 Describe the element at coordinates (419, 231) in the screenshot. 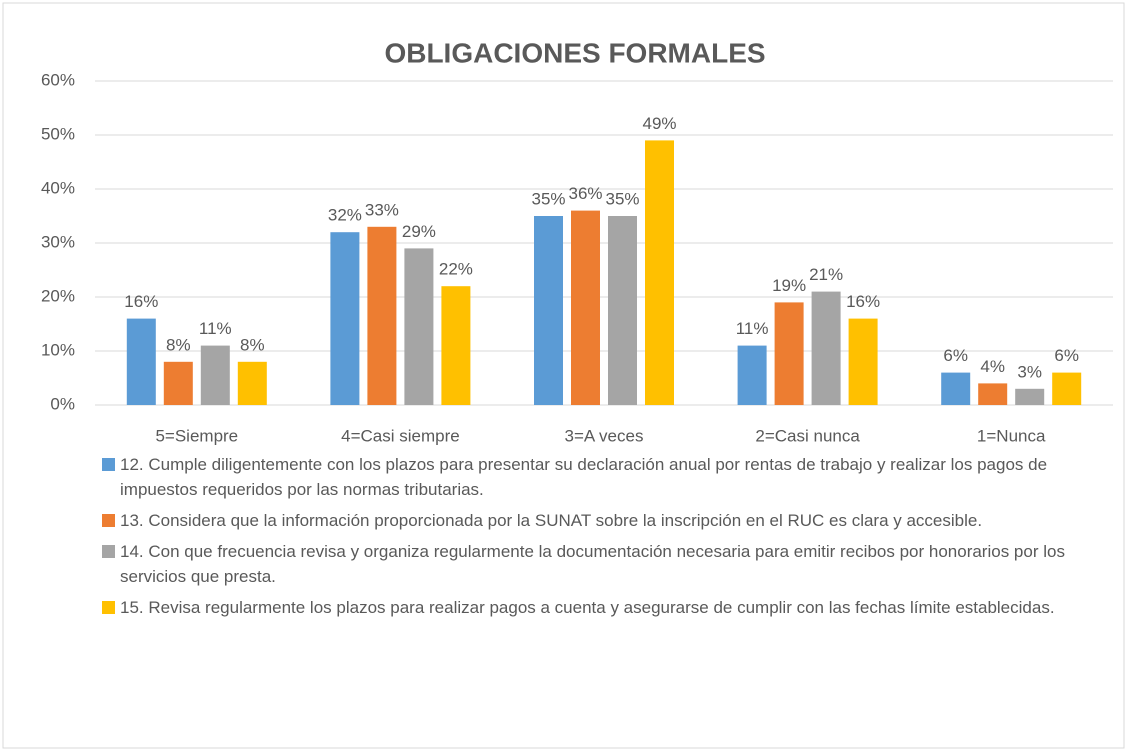

I see `data-label: 29%` at that location.